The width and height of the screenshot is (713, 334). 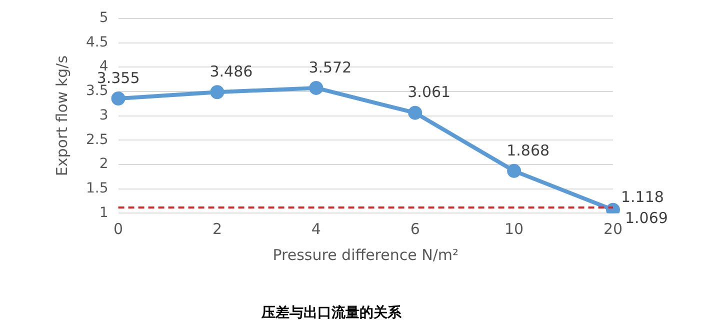 I want to click on x-tick-label: 2, so click(x=217, y=229).